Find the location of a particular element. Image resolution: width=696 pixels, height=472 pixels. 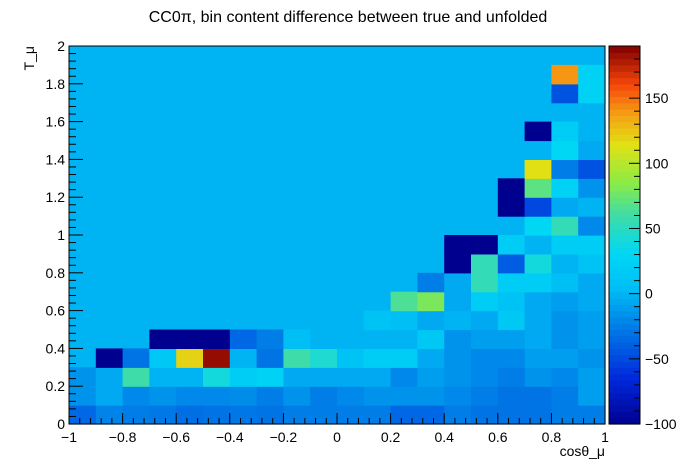

color-scale-axis: −100 −50 0 50 100 150 is located at coordinates (653, 238).